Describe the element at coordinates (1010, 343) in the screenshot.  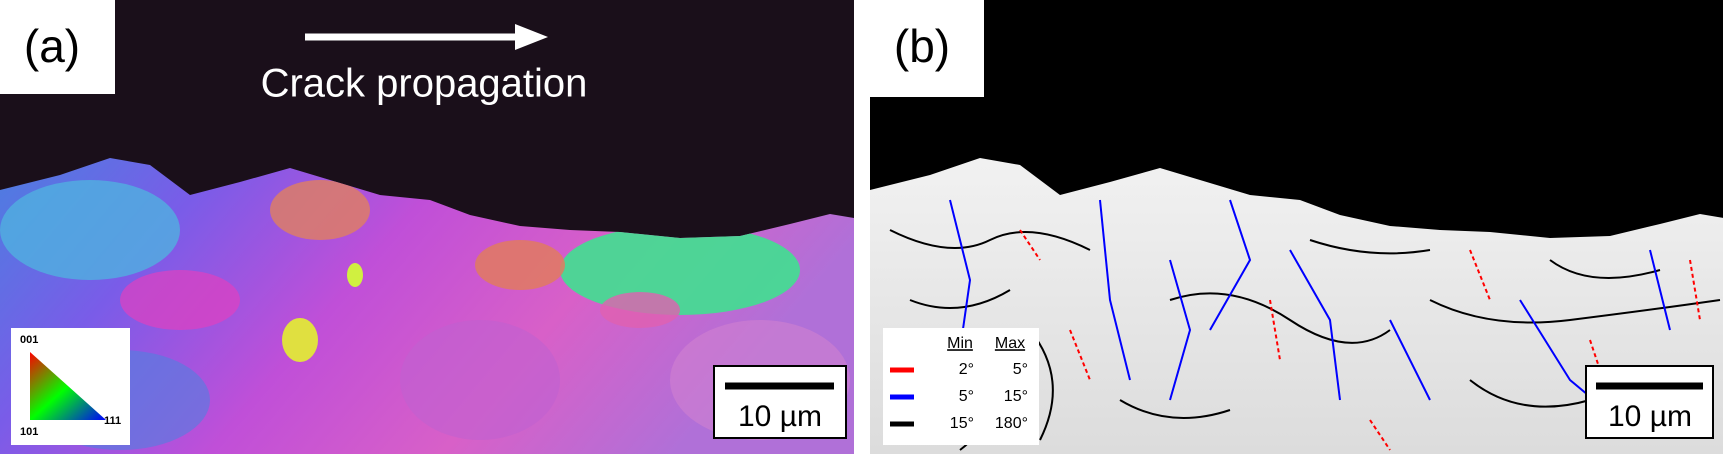
I see `legend-header: Max` at that location.